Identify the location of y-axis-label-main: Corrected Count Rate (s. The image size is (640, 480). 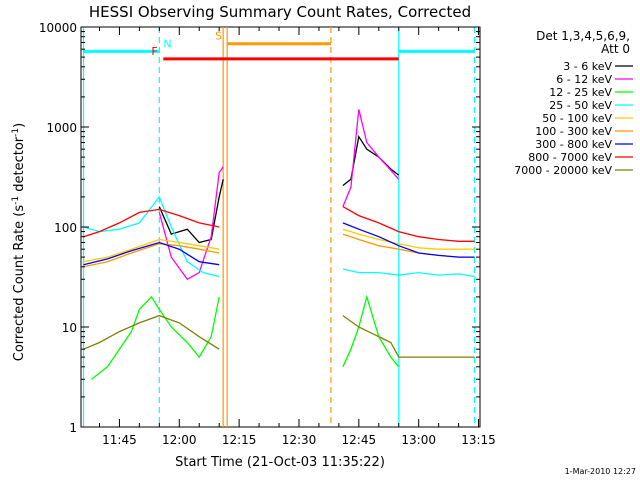
(19, 283).